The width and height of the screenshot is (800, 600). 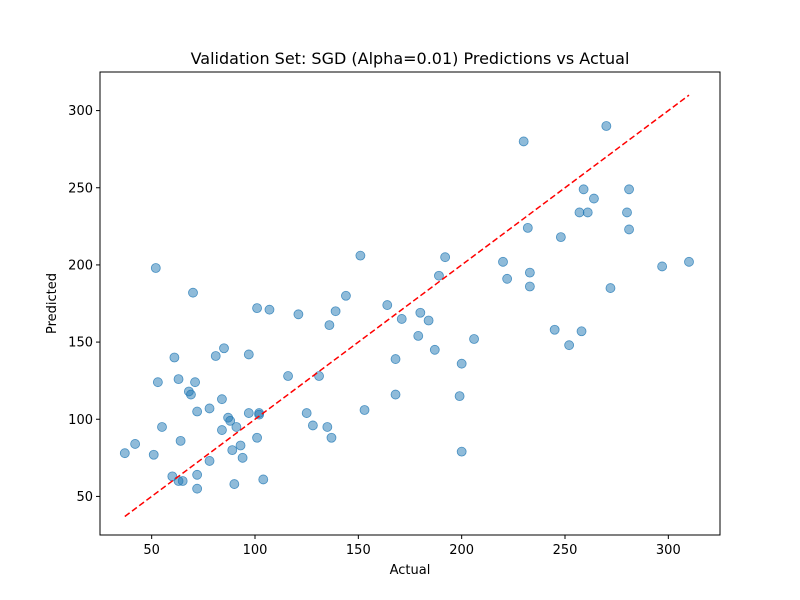 What do you see at coordinates (461, 550) in the screenshot?
I see `x-tick-label: 200` at bounding box center [461, 550].